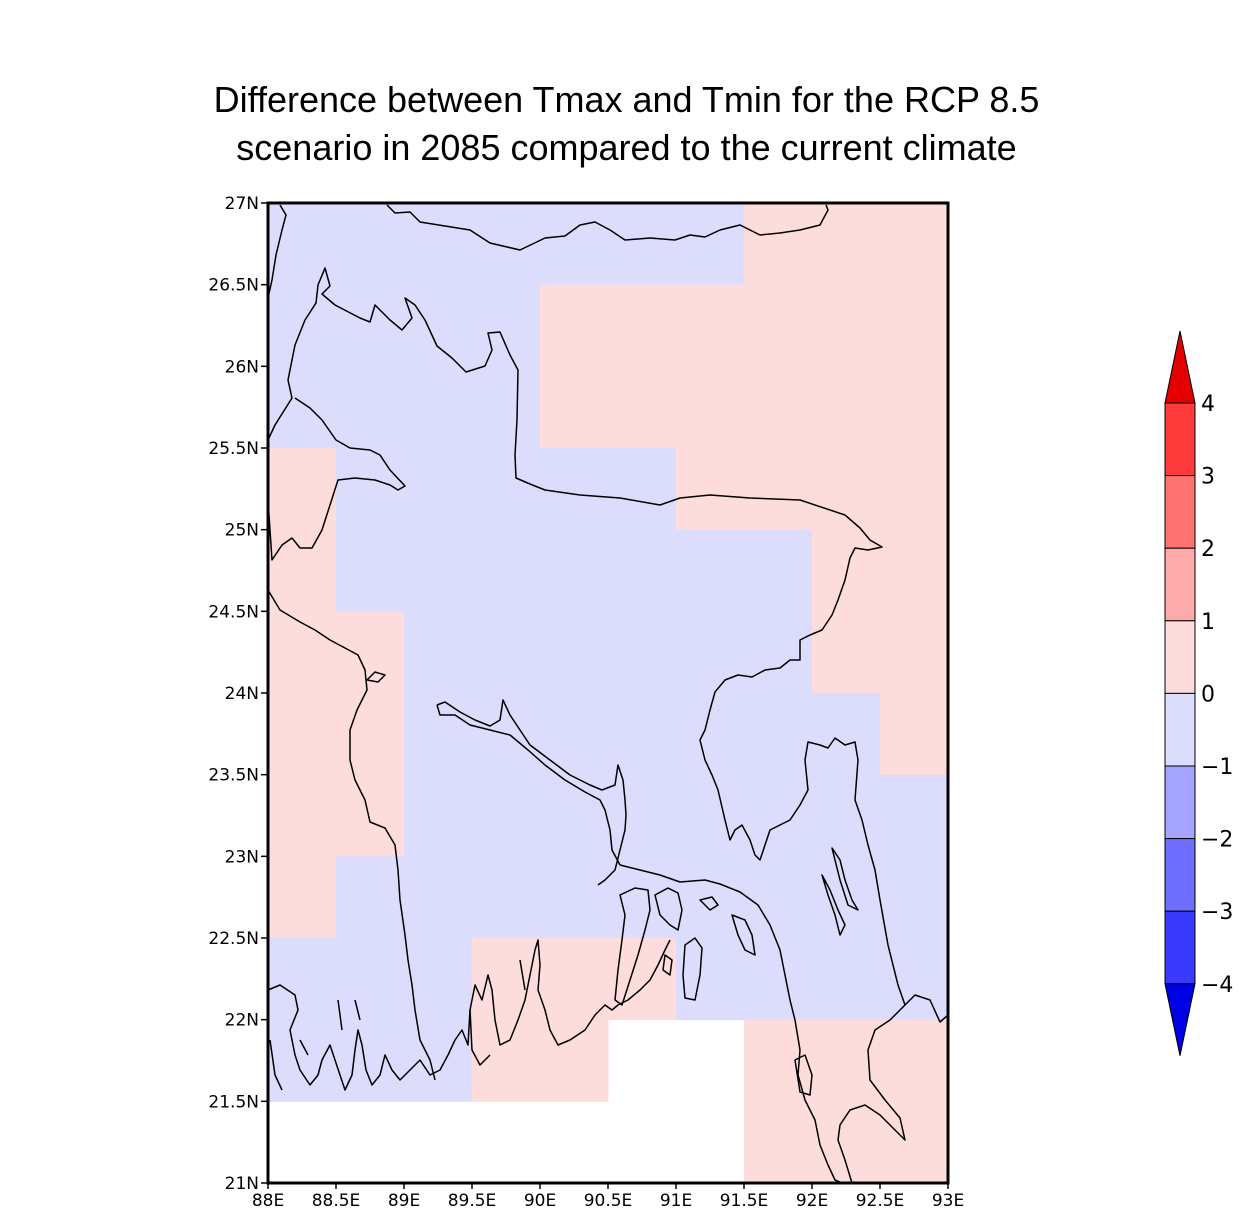 Image resolution: width=1253 pixels, height=1229 pixels. Describe the element at coordinates (233, 286) in the screenshot. I see `y-tick-label: 26.5N` at that location.